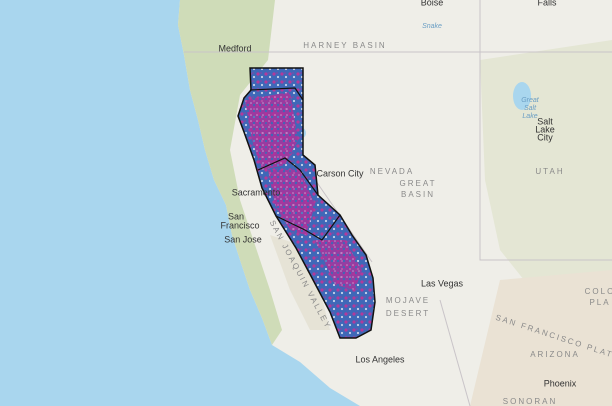 This screenshot has width=612, height=406. Describe the element at coordinates (442, 283) in the screenshot. I see `place-label: Las Vegas` at that location.